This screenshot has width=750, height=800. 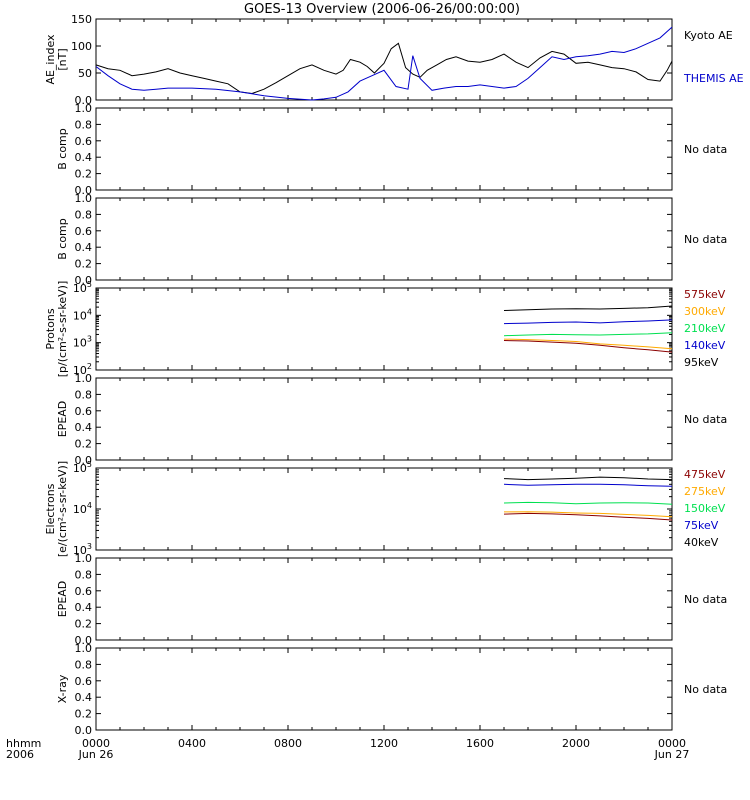 I want to click on x-tick-label: 0800, so click(x=288, y=743).